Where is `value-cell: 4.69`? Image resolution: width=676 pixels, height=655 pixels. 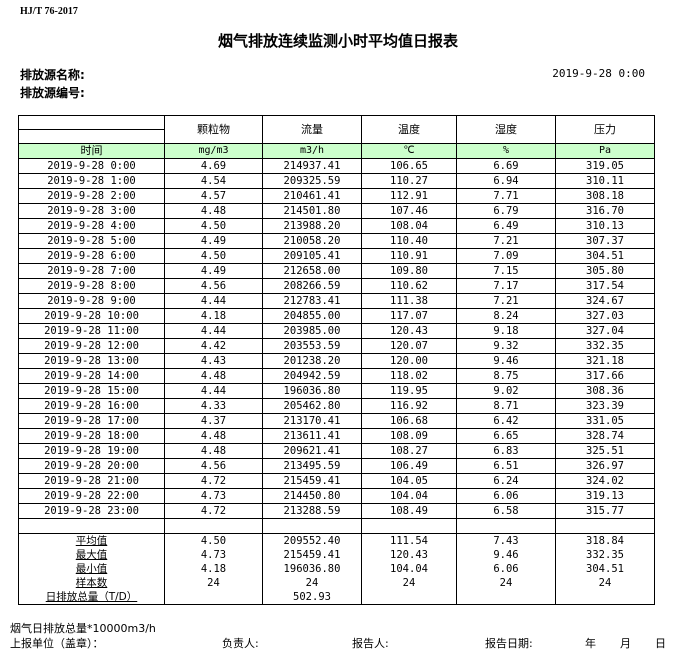
value-cell: 4.69 is located at coordinates (213, 166).